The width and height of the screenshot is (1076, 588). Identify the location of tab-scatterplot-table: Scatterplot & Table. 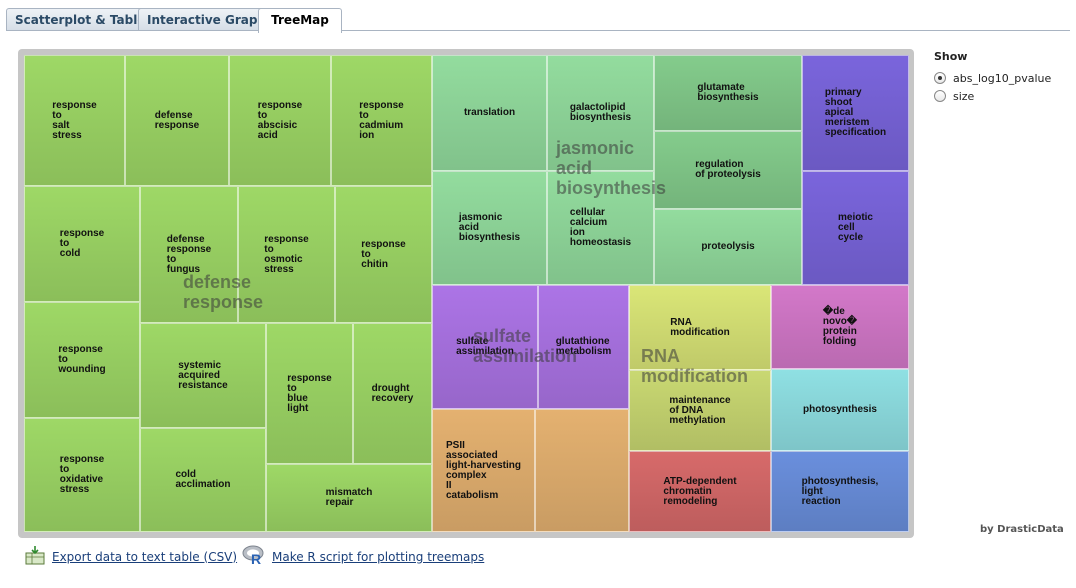
(80, 19).